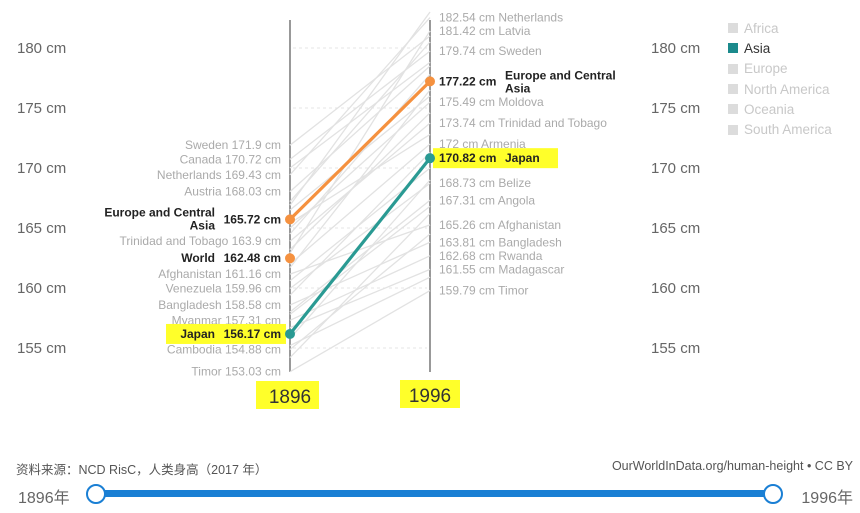 This screenshot has height=513, width=860. Describe the element at coordinates (787, 89) in the screenshot. I see `legend-label: North America` at that location.